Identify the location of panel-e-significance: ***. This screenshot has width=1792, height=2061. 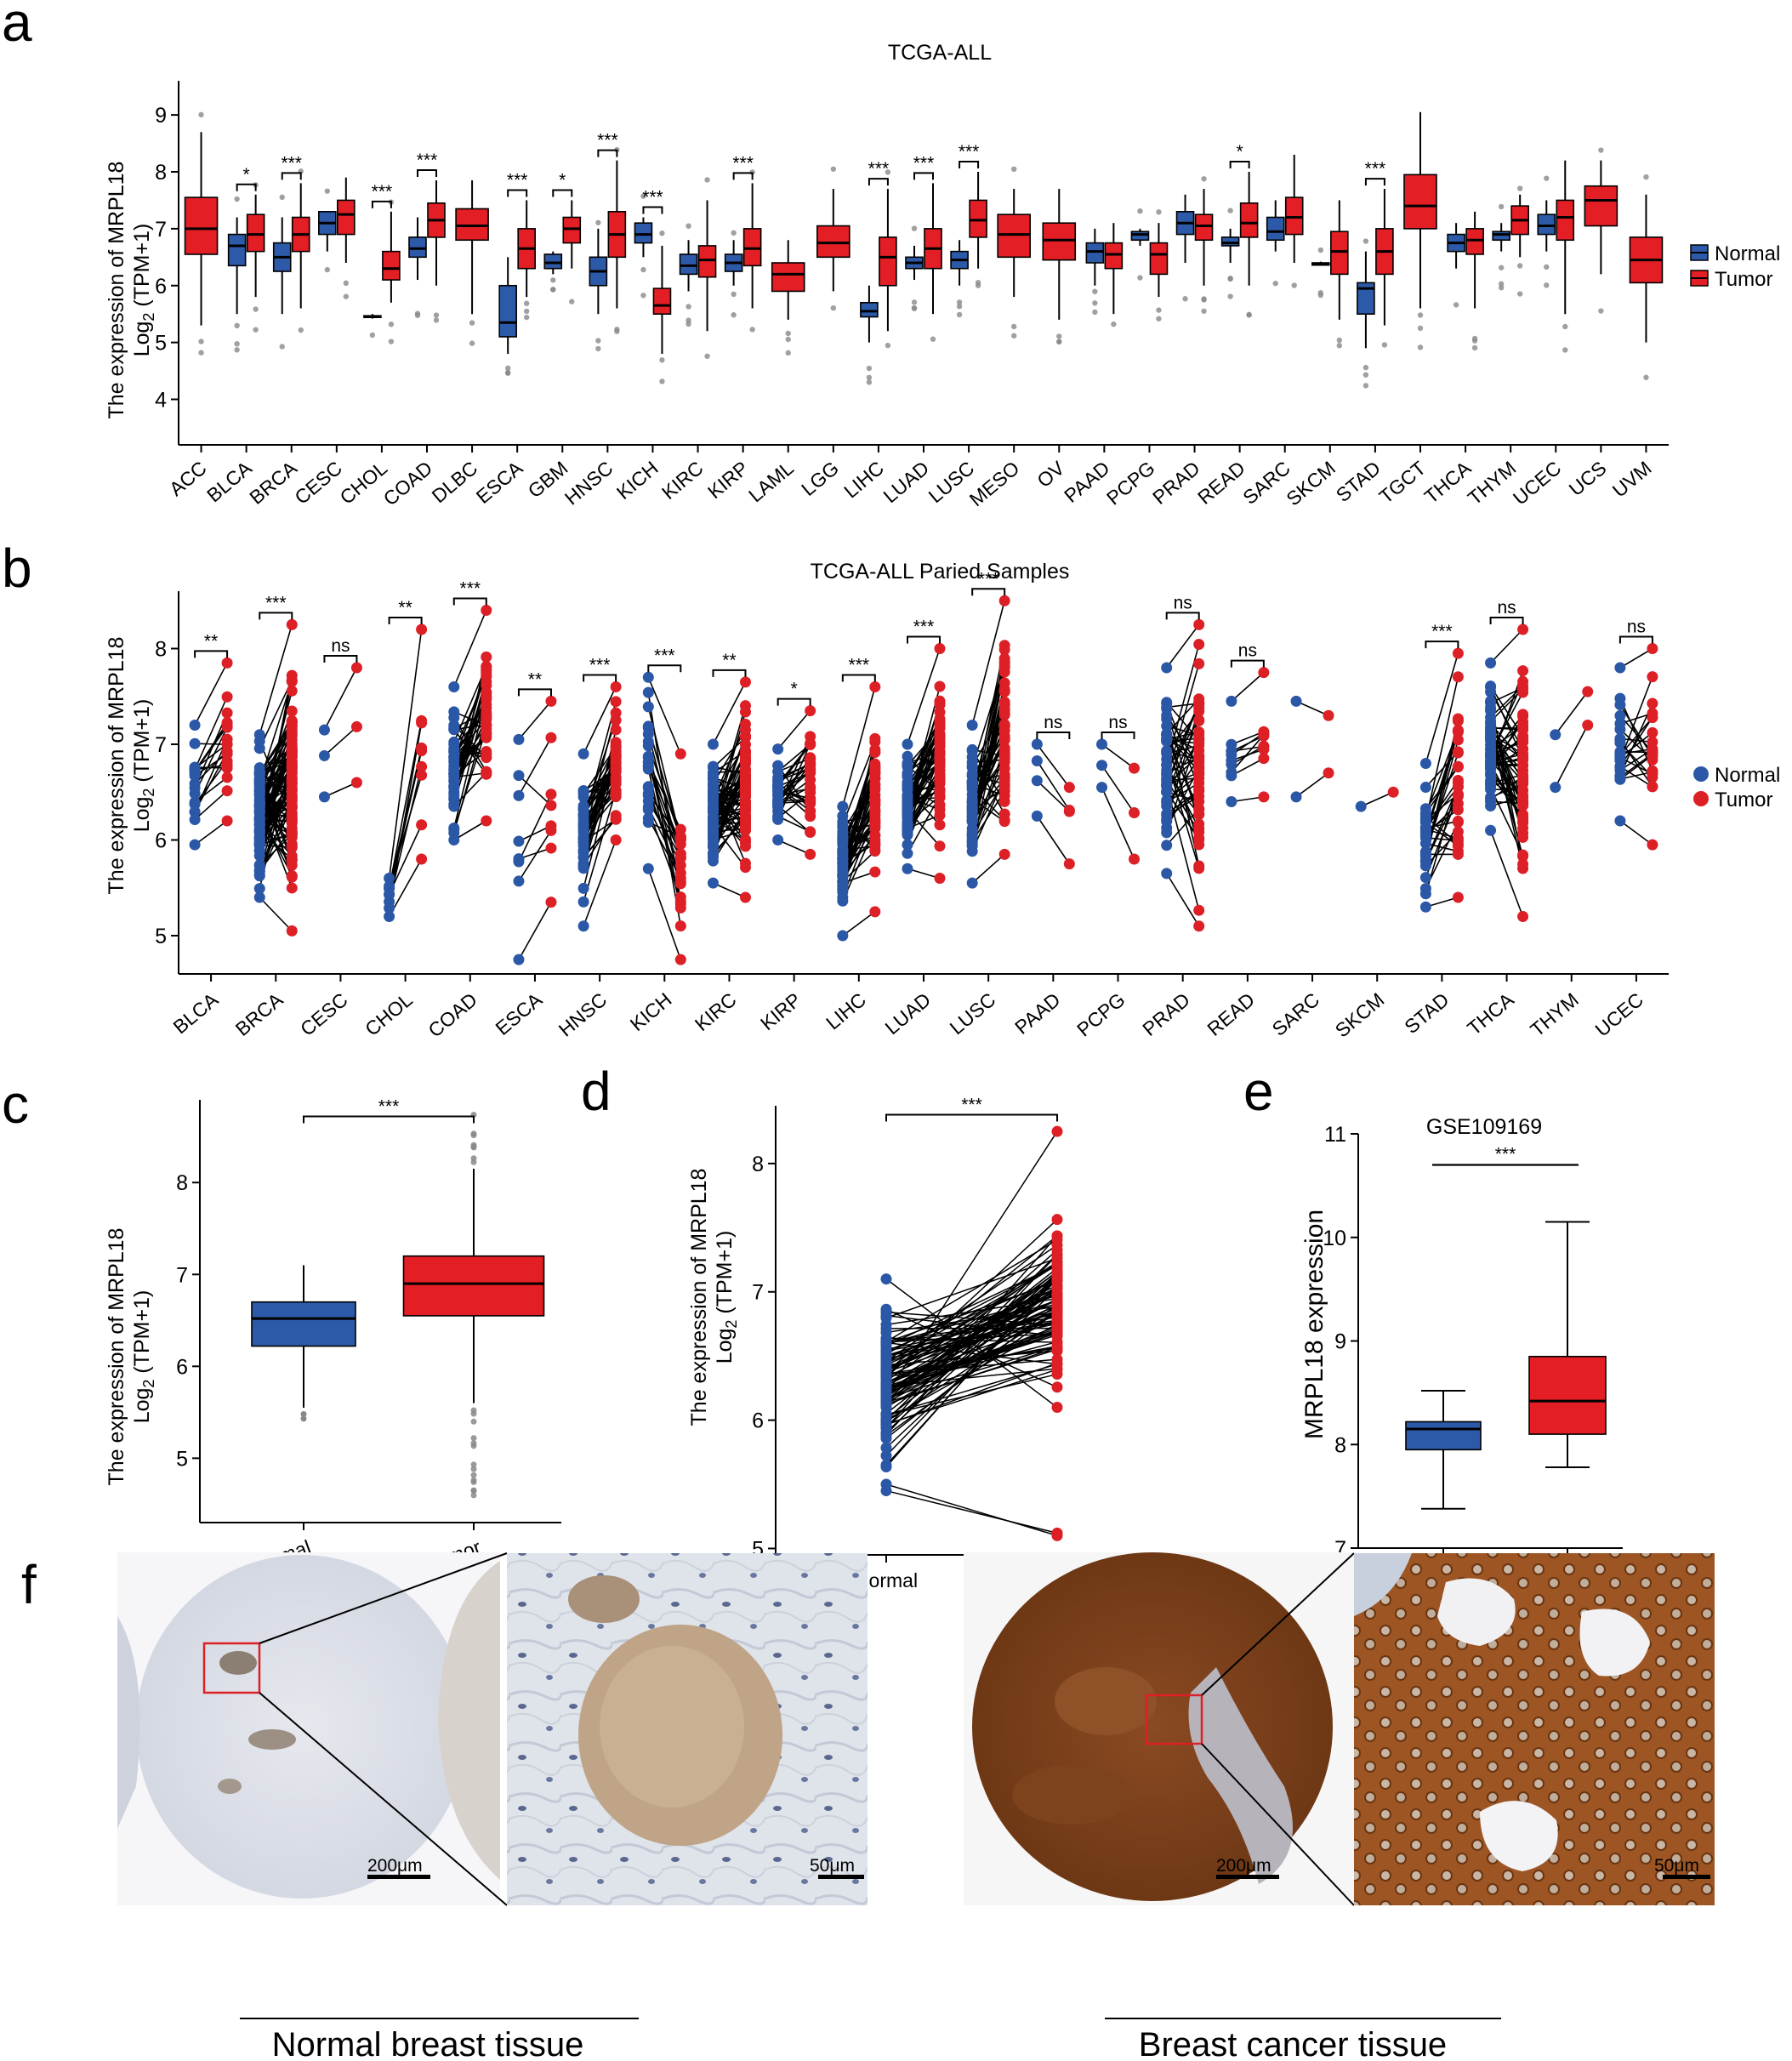
(1505, 1154).